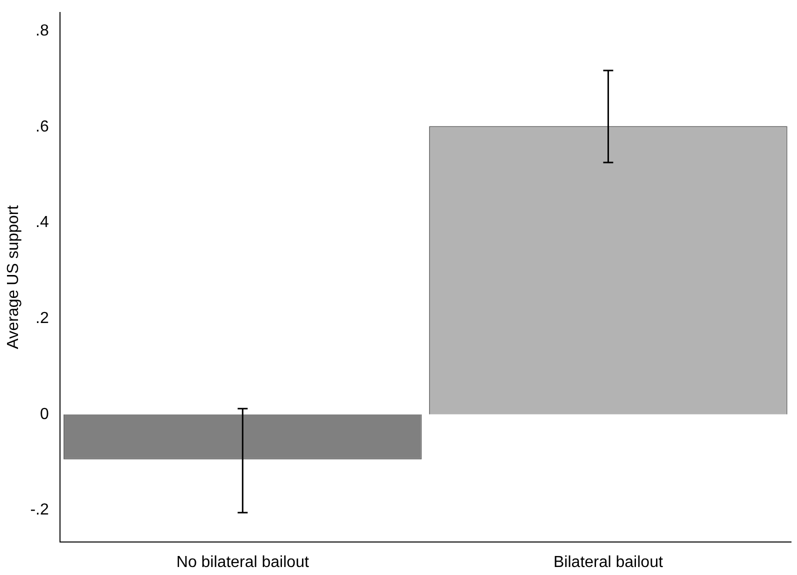 The width and height of the screenshot is (797, 575). Describe the element at coordinates (42, 223) in the screenshot. I see `y-tick-label: .4` at that location.